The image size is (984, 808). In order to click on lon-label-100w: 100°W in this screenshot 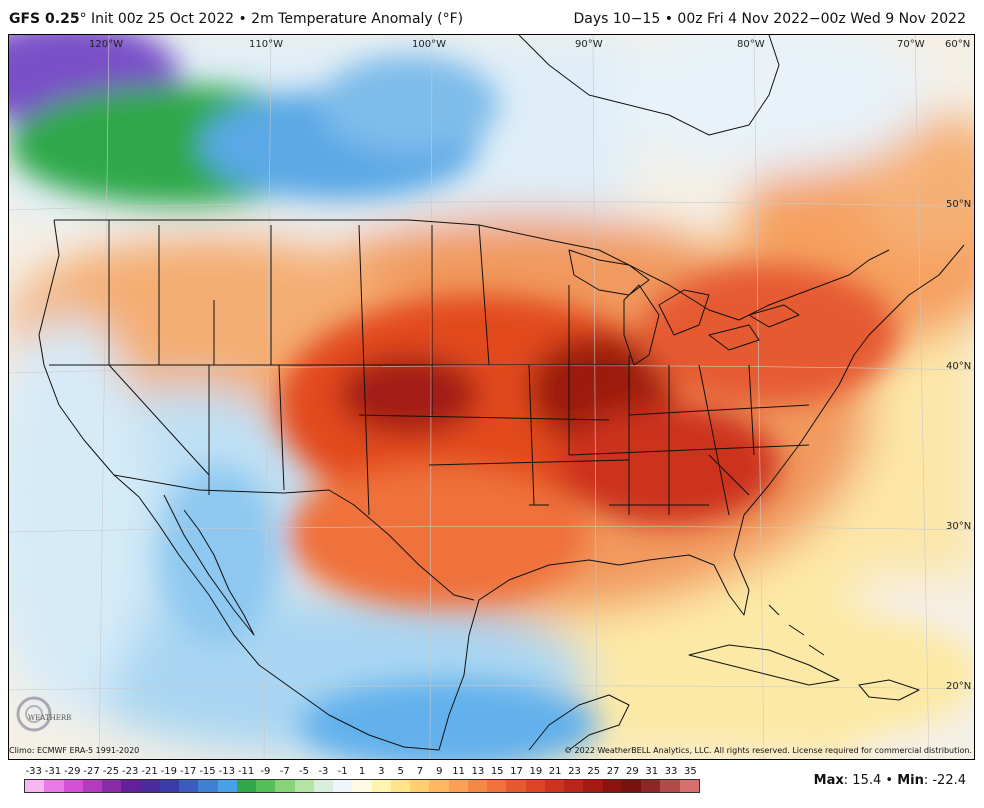, I will do `click(429, 44)`.